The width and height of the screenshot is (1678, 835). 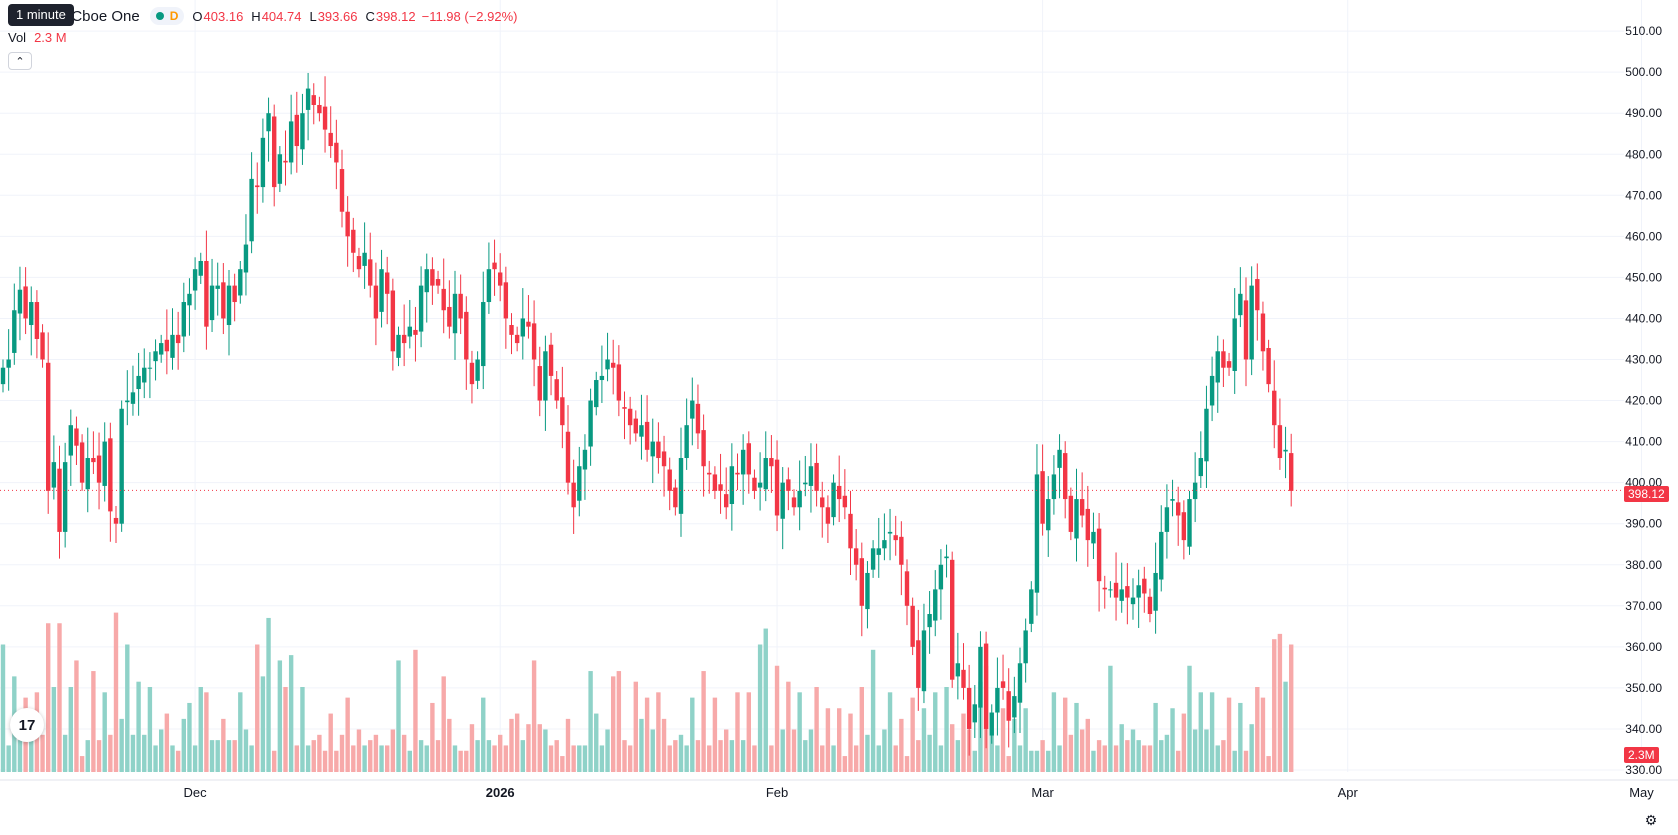 I want to click on price-tick-label: 410.00, so click(x=1643, y=442).